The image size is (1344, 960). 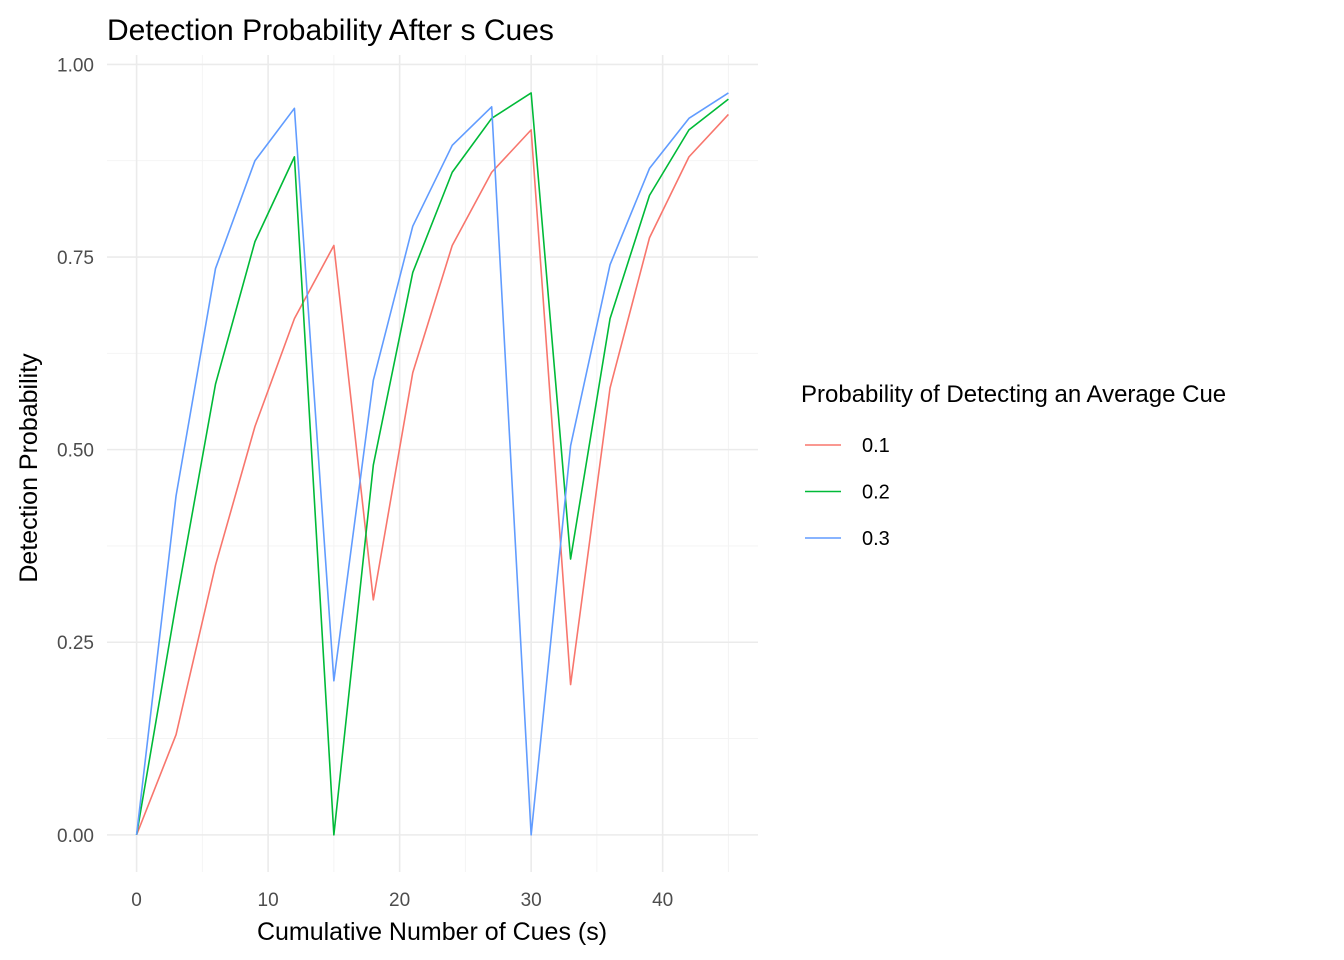 What do you see at coordinates (268, 900) in the screenshot?
I see `x-tick-label: 10` at bounding box center [268, 900].